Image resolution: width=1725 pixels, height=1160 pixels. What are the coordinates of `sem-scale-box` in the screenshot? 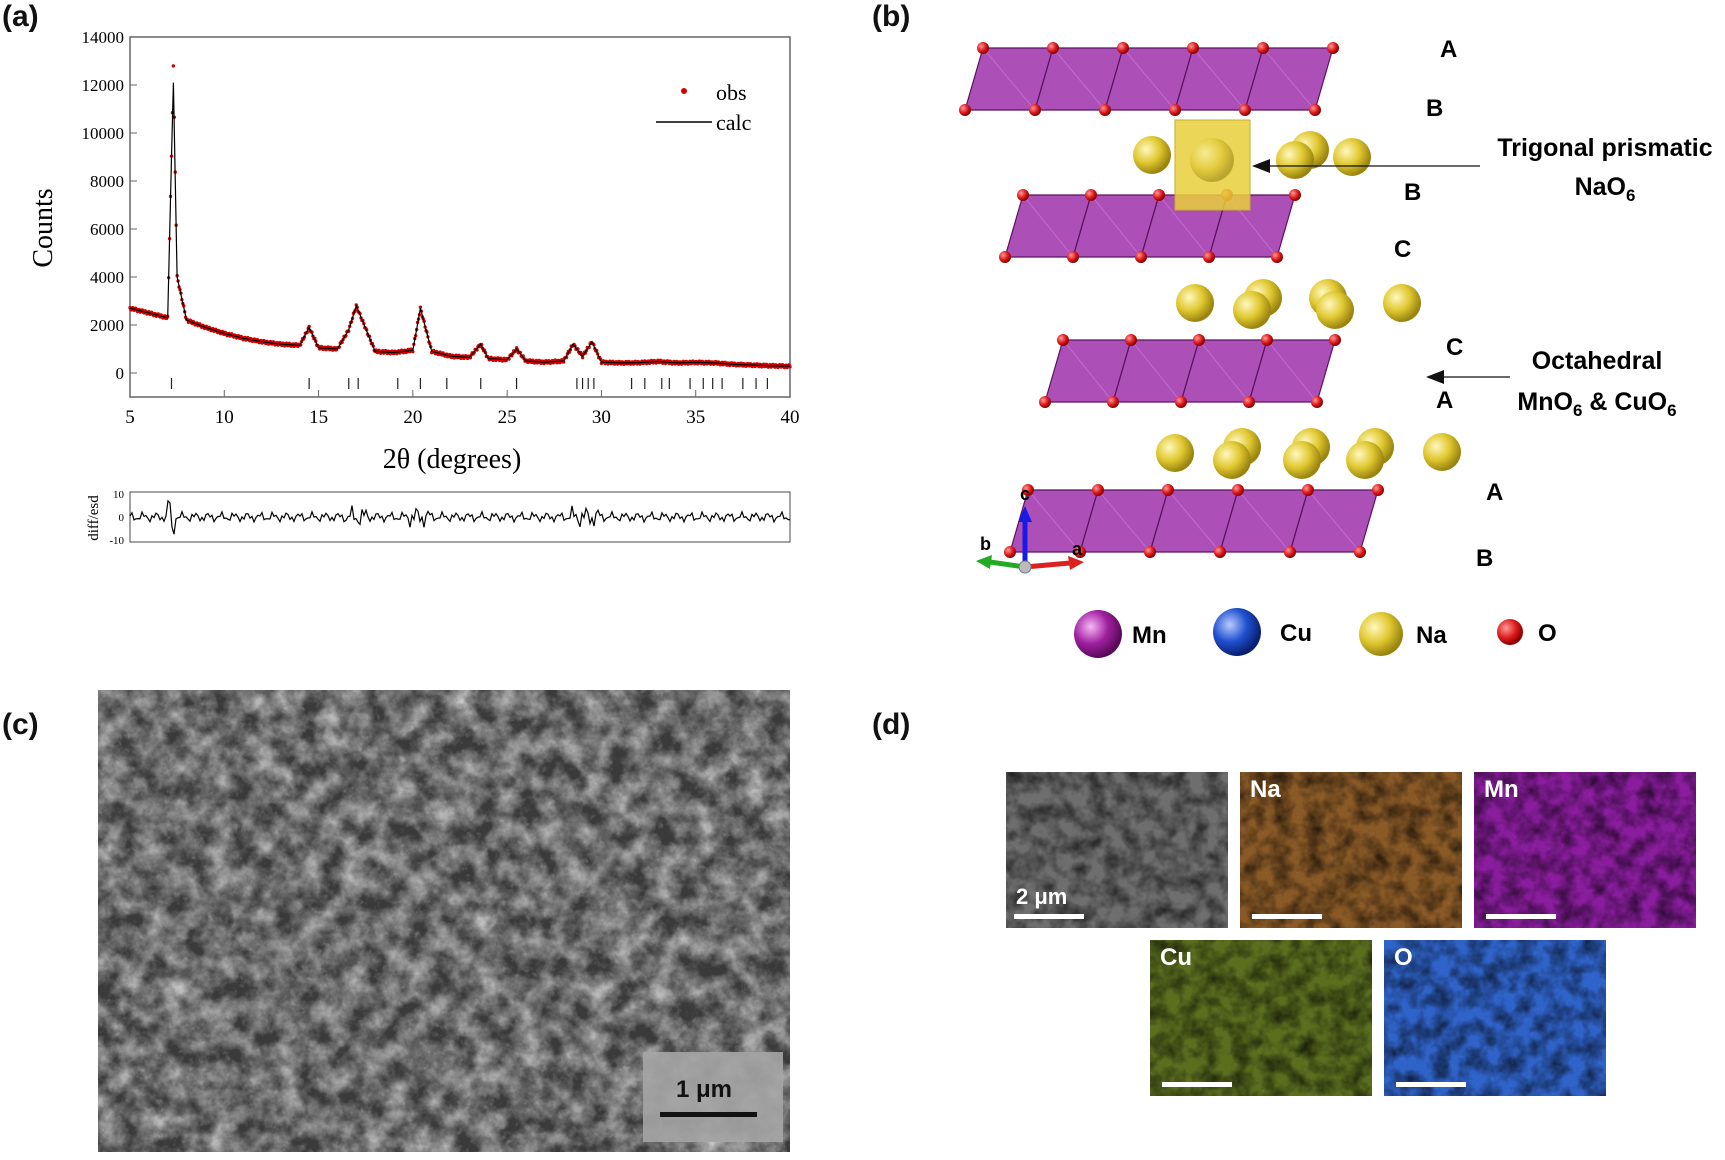 It's located at (713, 1097).